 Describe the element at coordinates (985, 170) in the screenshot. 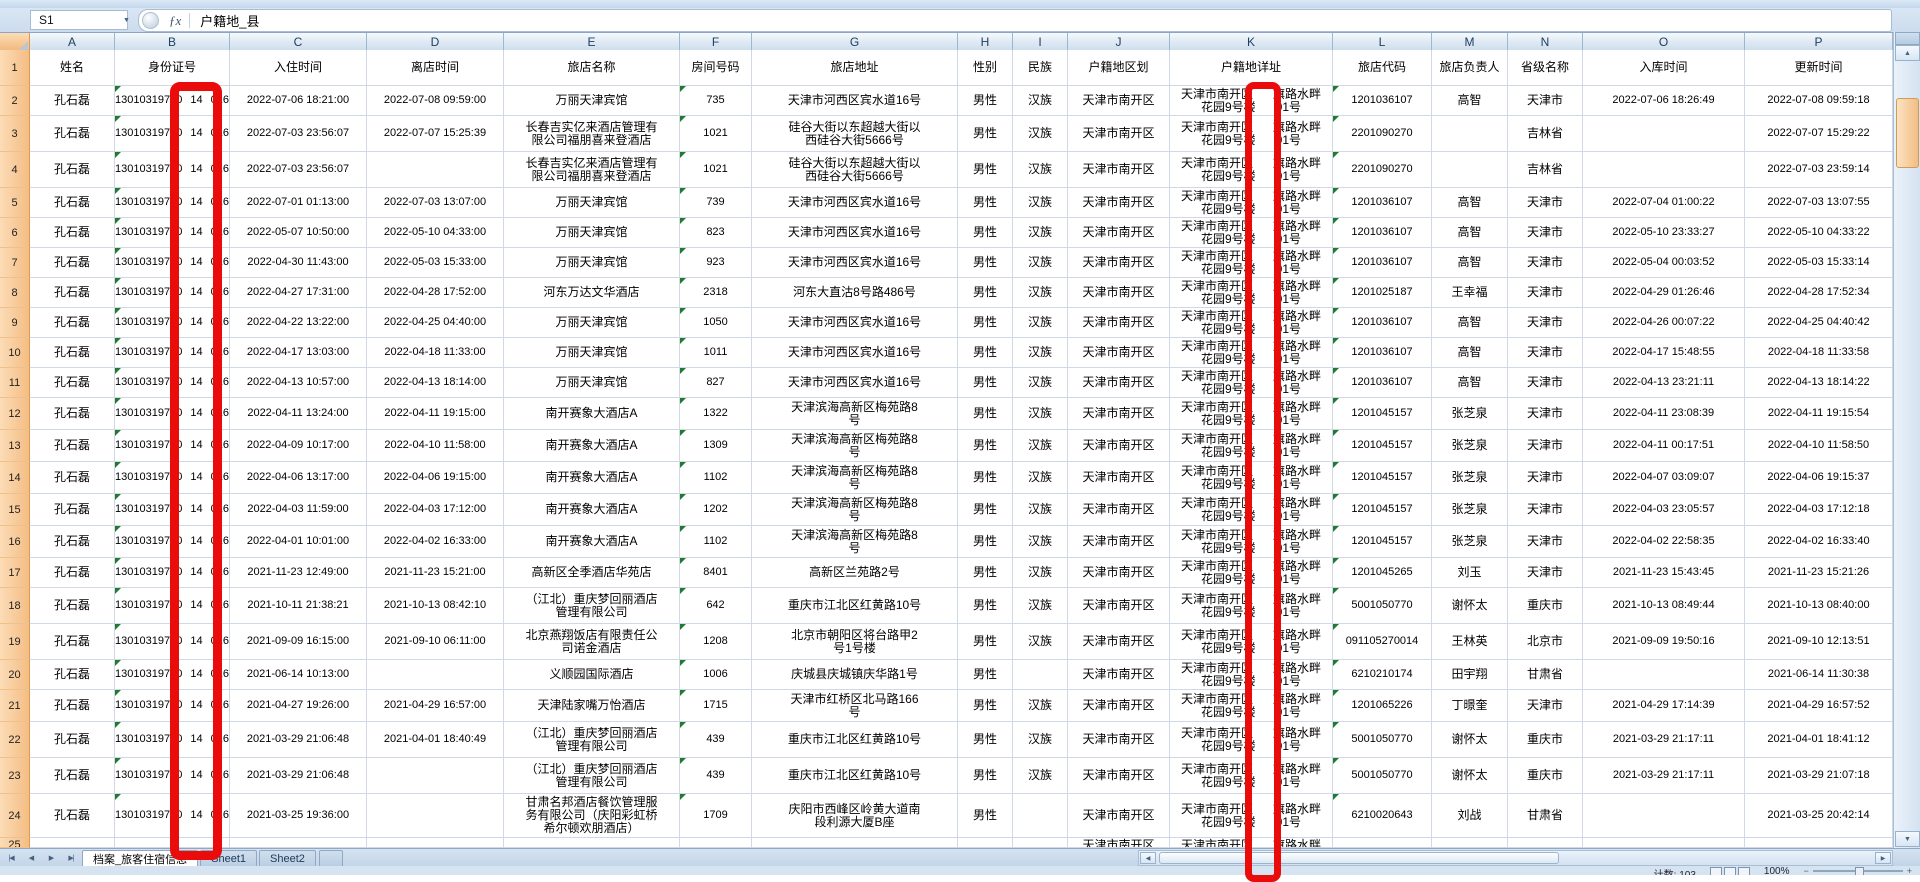

I see `cell-H4: 男性` at that location.